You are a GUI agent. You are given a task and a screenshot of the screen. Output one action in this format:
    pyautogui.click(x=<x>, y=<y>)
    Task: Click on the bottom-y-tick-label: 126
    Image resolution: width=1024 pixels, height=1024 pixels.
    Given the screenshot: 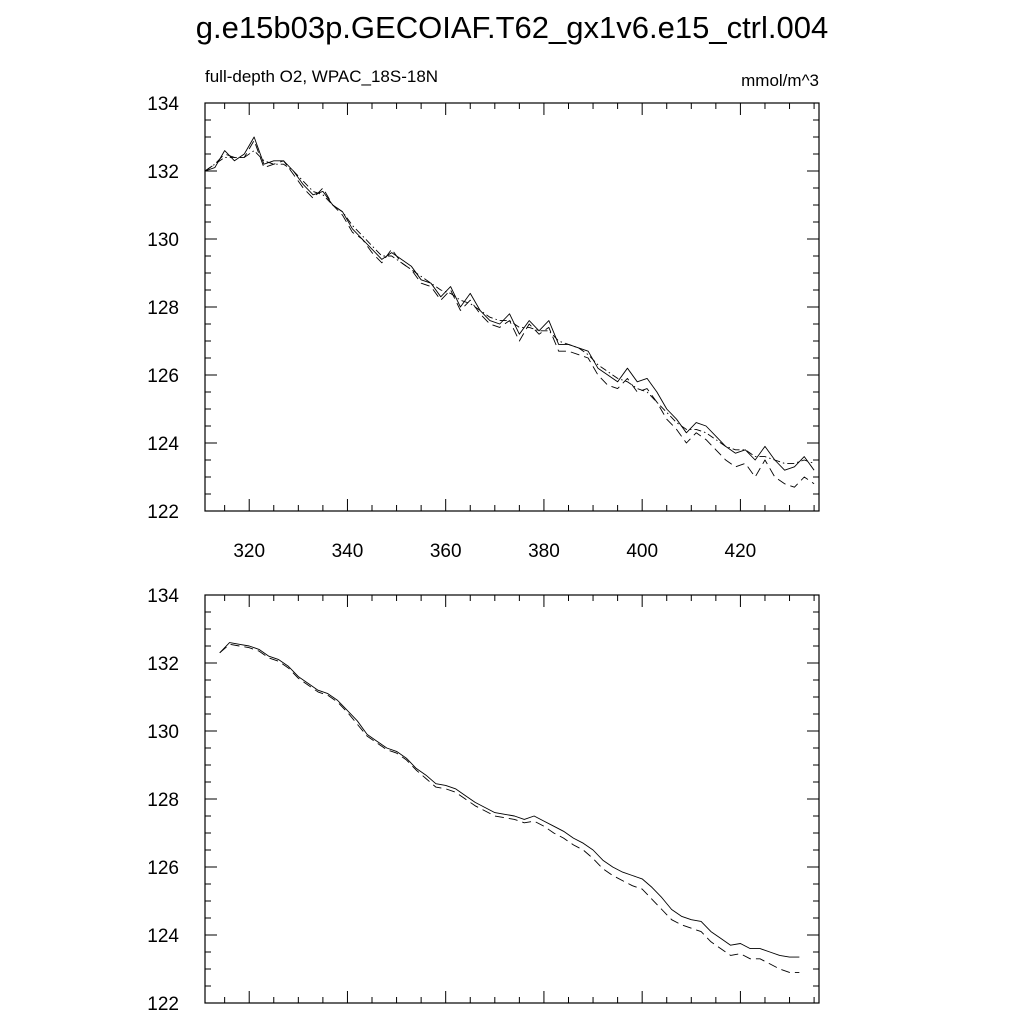 What is the action you would take?
    pyautogui.click(x=163, y=868)
    